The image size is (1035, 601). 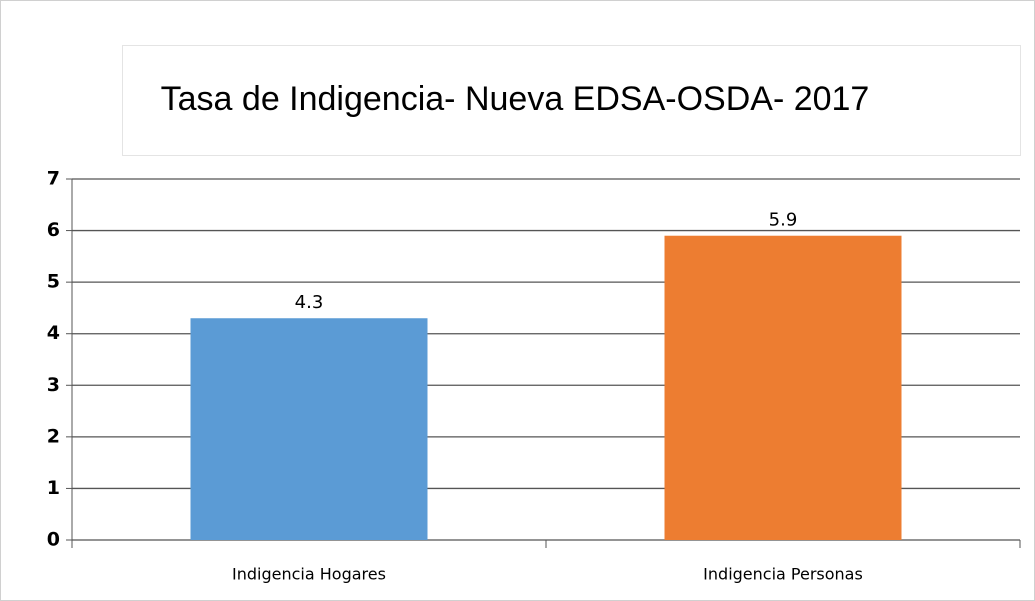 What do you see at coordinates (53, 333) in the screenshot?
I see `y-tick-label: 4` at bounding box center [53, 333].